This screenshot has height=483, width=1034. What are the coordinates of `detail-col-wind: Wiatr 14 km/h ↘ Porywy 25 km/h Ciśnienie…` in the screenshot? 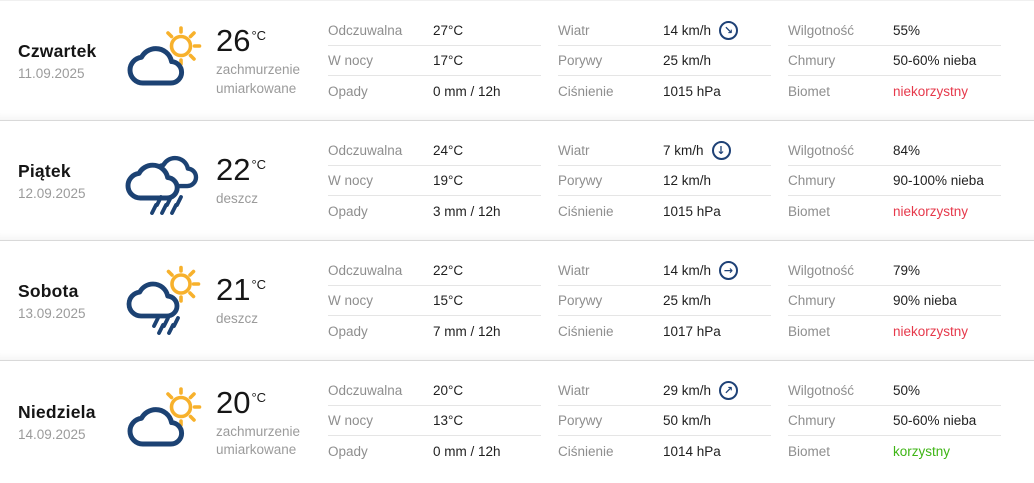 It's located at (664, 68).